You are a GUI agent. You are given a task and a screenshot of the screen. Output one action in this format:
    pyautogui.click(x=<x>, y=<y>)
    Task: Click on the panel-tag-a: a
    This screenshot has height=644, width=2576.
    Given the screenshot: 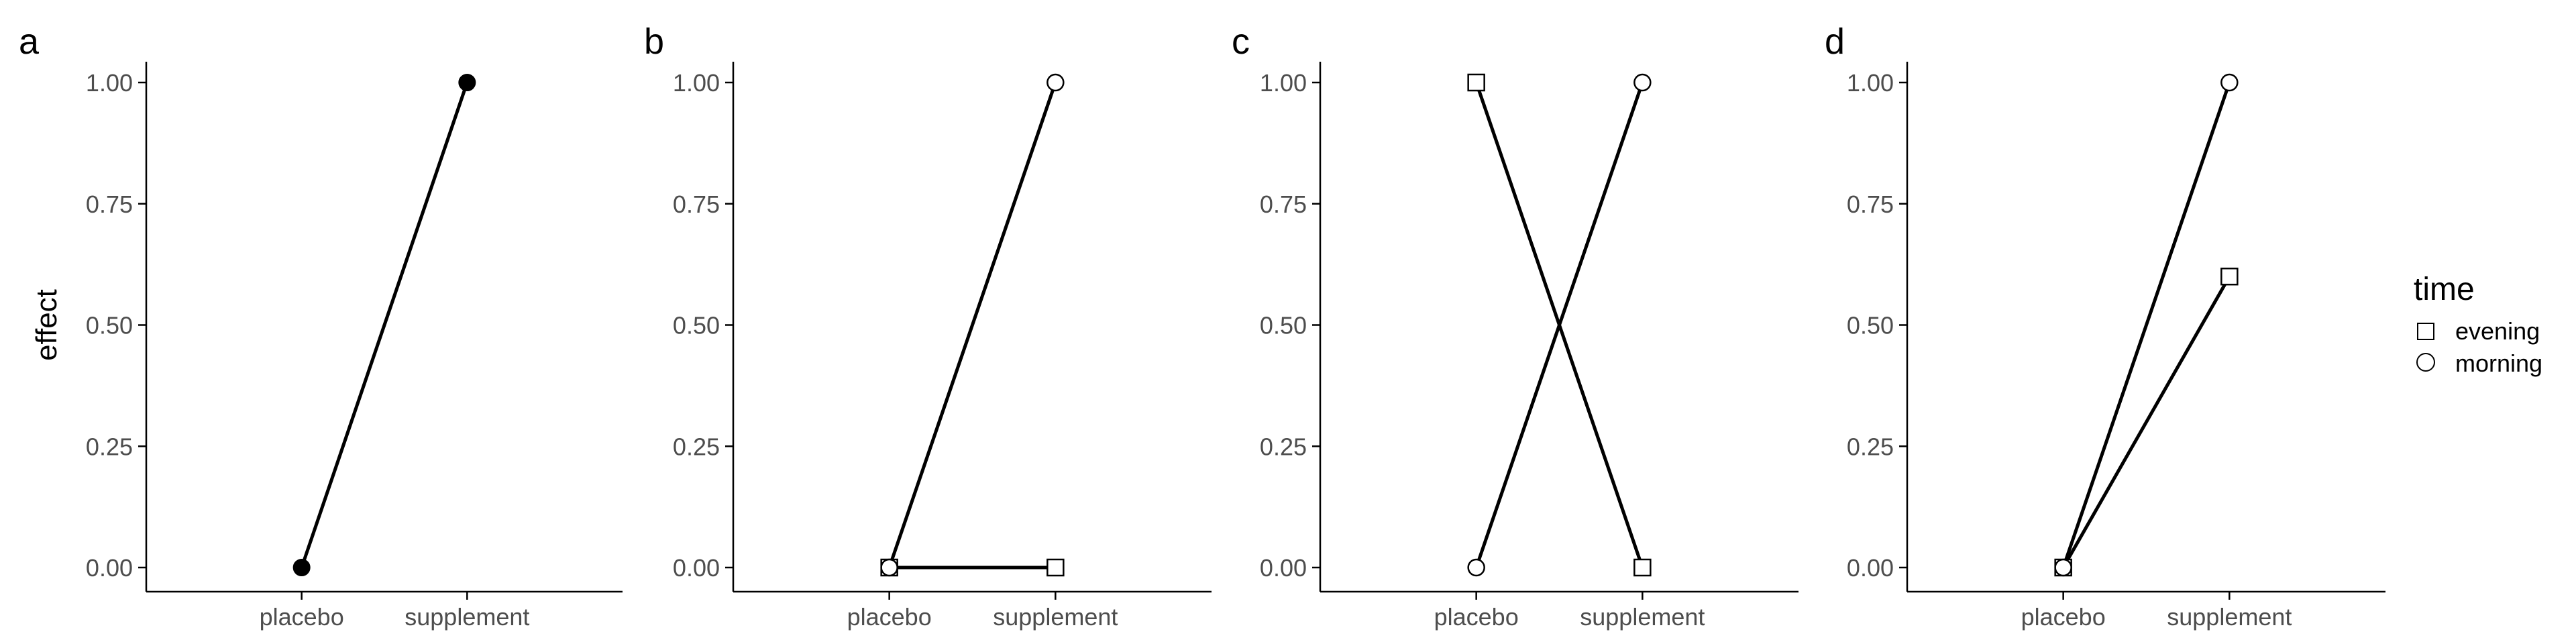 What is the action you would take?
    pyautogui.click(x=29, y=41)
    